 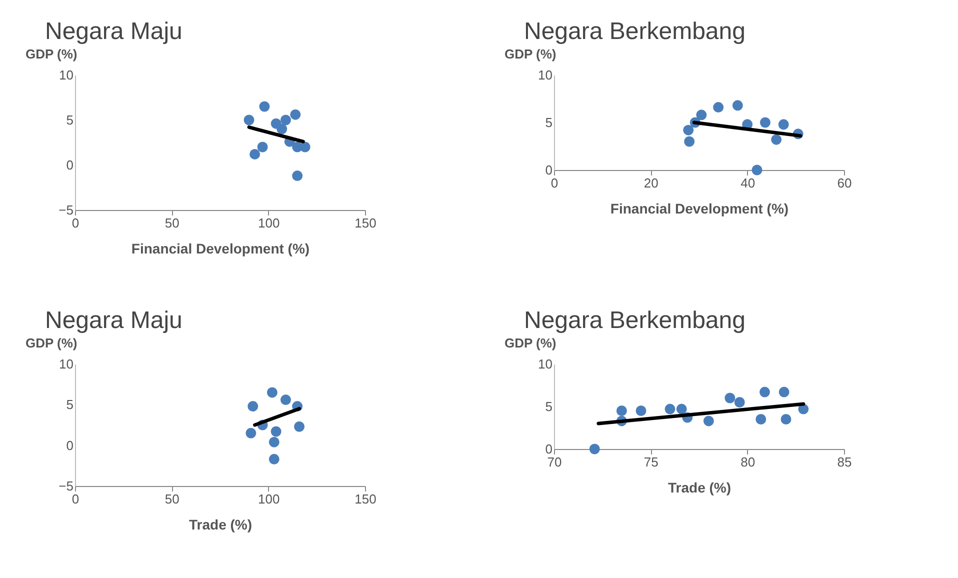 I want to click on x-tick-label: 20, so click(x=651, y=183).